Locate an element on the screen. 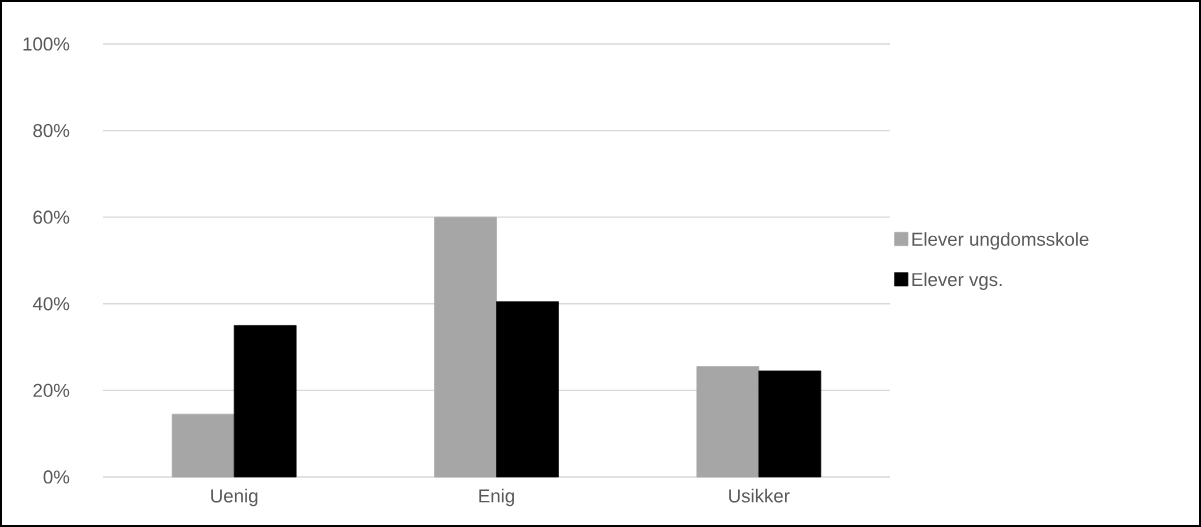 The width and height of the screenshot is (1201, 527). y-tick-label: 0% is located at coordinates (56, 477).